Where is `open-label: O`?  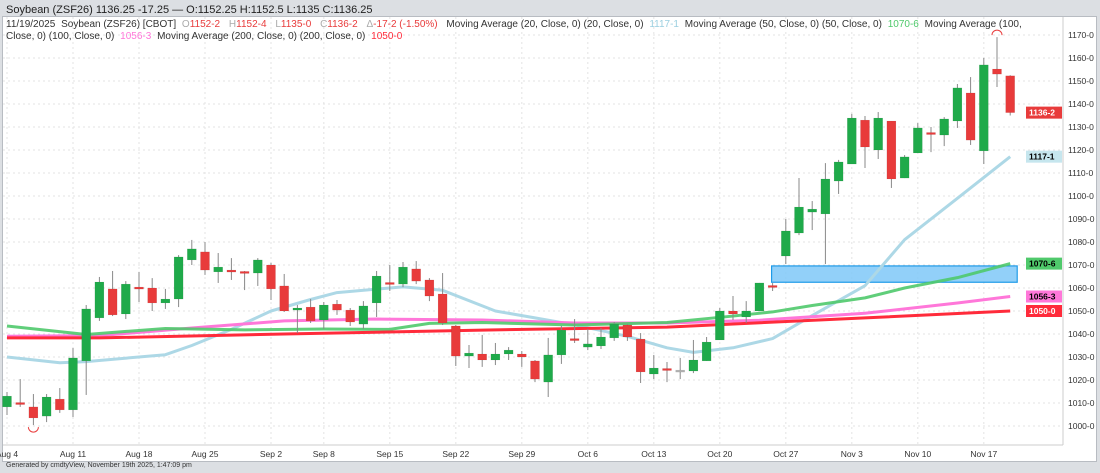
open-label: O is located at coordinates (185, 24).